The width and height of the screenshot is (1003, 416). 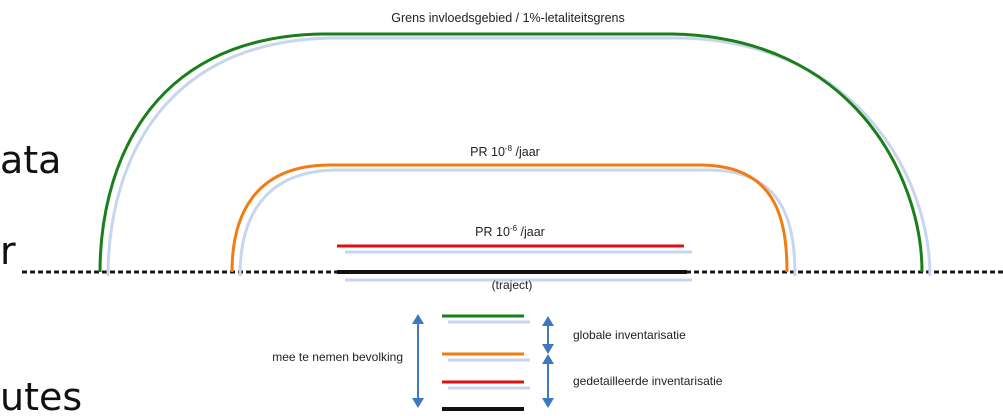 I want to click on slide-text-fragment-3: utes, so click(x=41, y=397).